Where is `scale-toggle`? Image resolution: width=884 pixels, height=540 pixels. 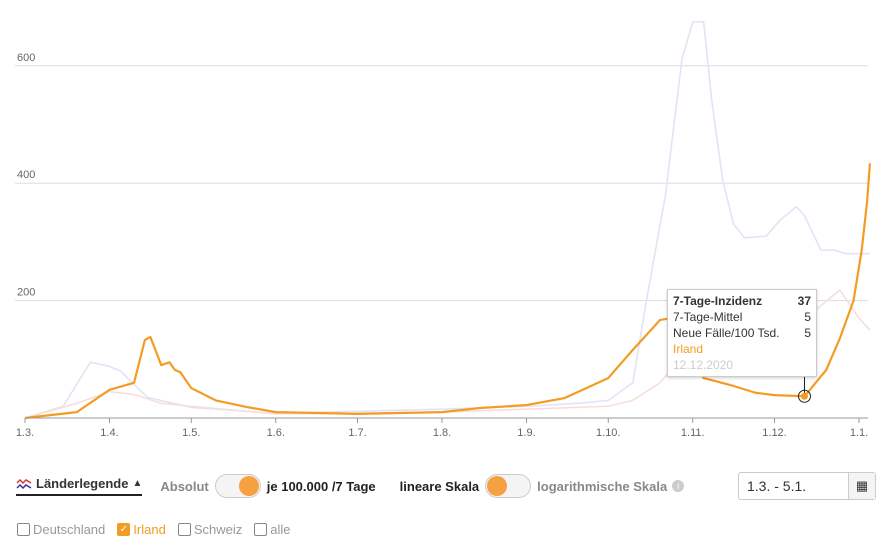
scale-toggle is located at coordinates (508, 486).